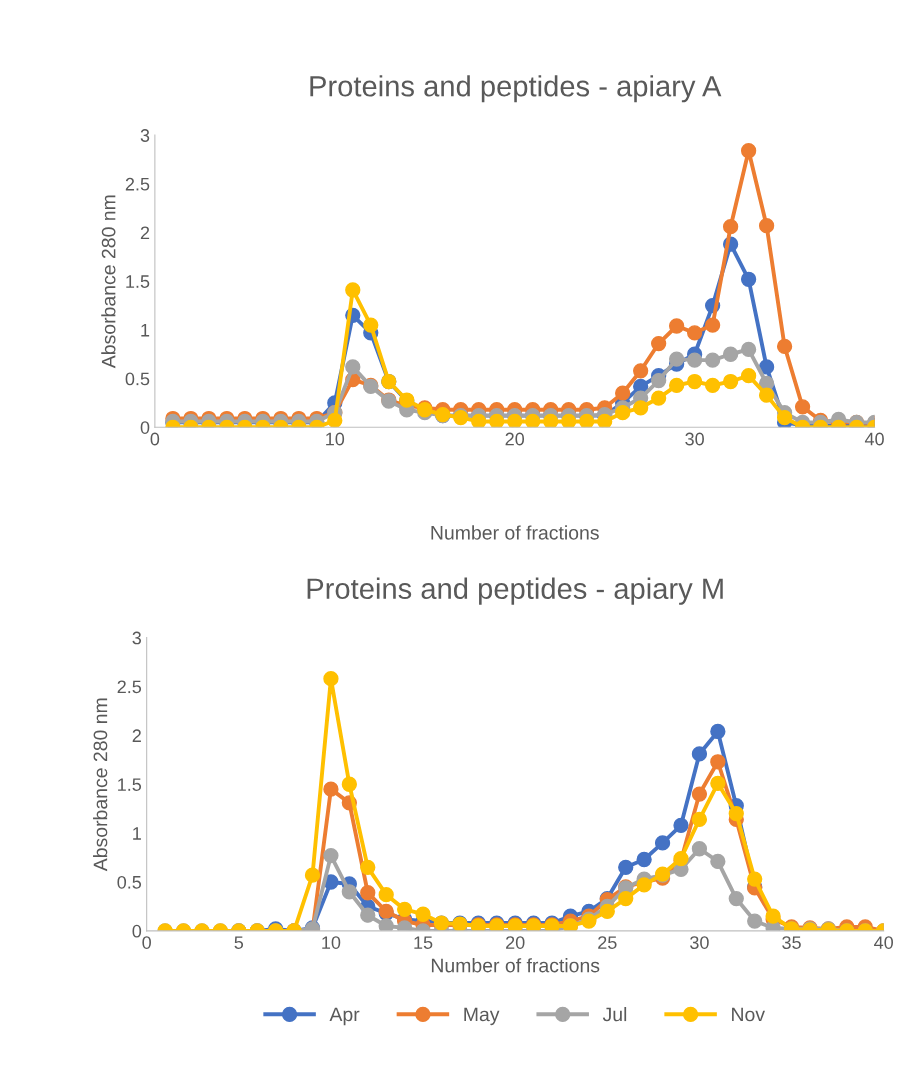 Image resolution: width=911 pixels, height=1090 pixels. What do you see at coordinates (516, 89) in the screenshot?
I see `chart-title: Proteins and peptides - apiary A` at bounding box center [516, 89].